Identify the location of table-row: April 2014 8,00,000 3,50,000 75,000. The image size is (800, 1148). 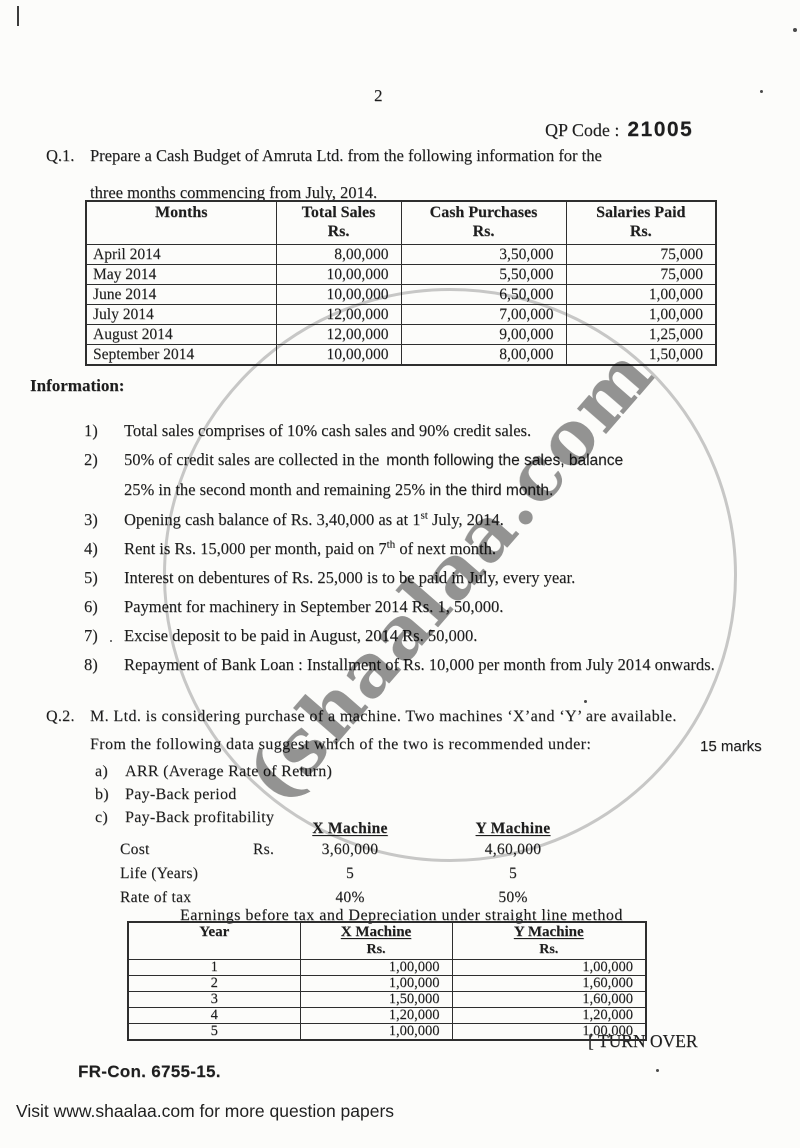
(401, 254).